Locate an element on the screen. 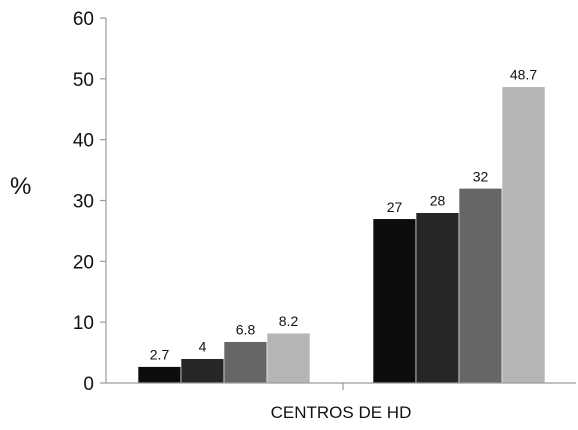  y-tick-label: 50 is located at coordinates (83, 80).